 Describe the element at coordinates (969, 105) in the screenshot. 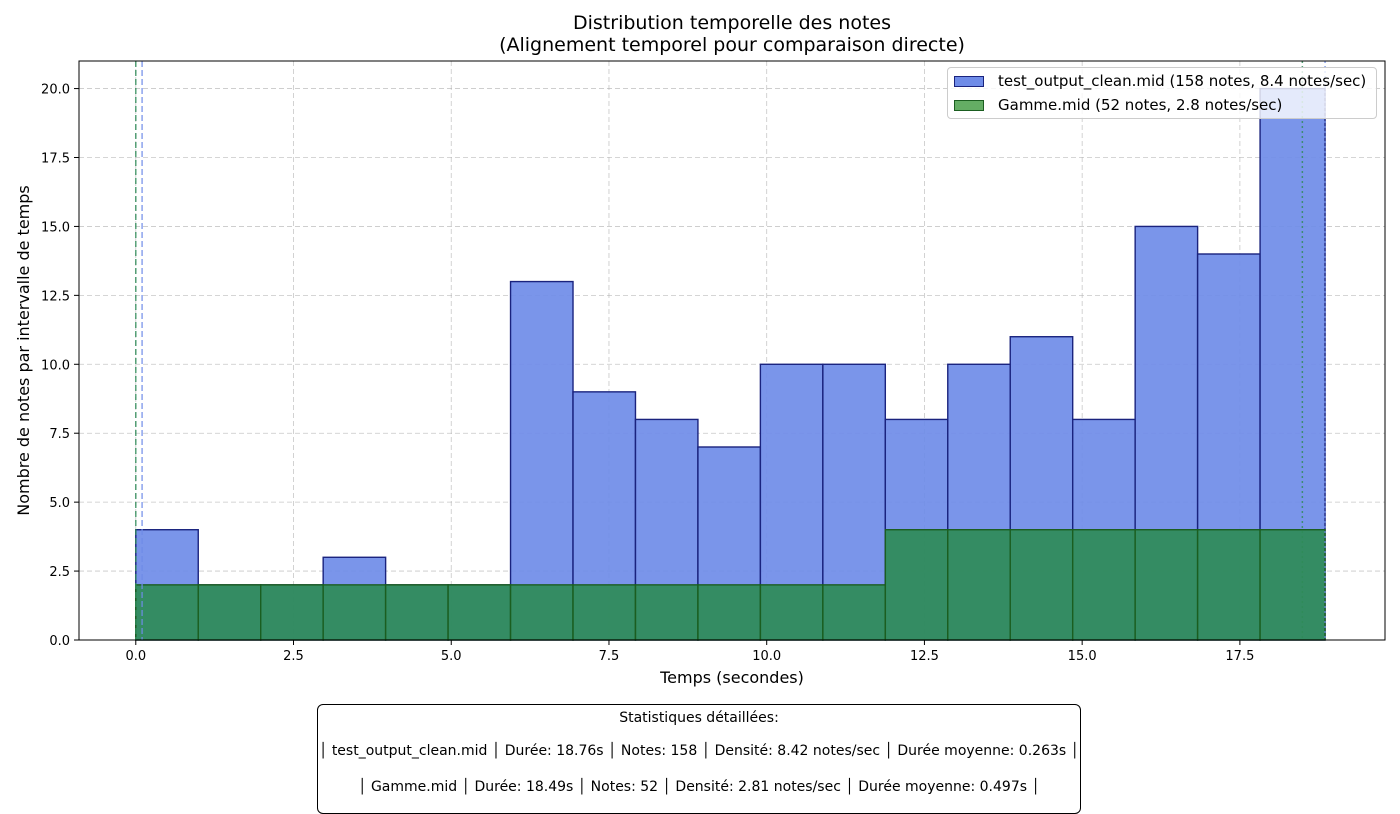

I see `legend-swatch-green` at that location.